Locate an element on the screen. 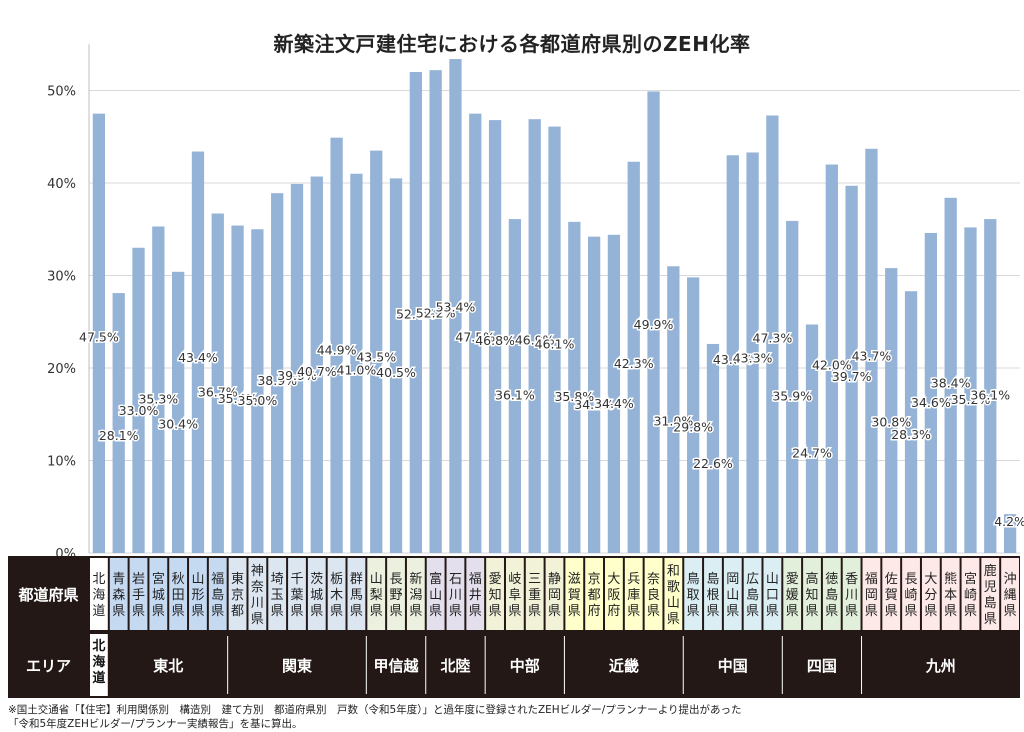 This screenshot has height=732, width=1024. data-label: 40.7% is located at coordinates (317, 371).